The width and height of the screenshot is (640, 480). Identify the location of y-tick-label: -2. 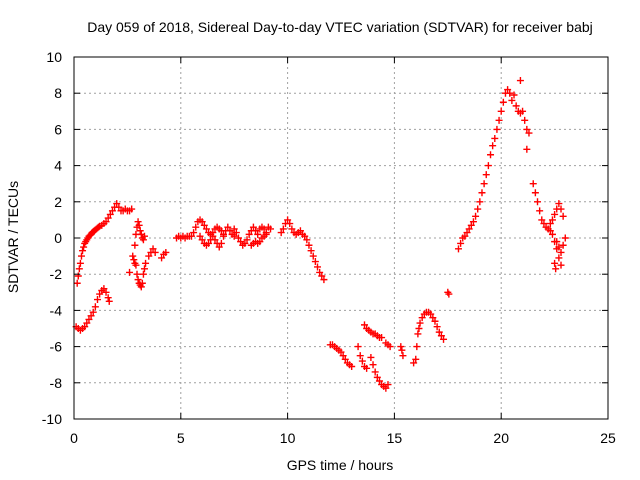
(56, 274).